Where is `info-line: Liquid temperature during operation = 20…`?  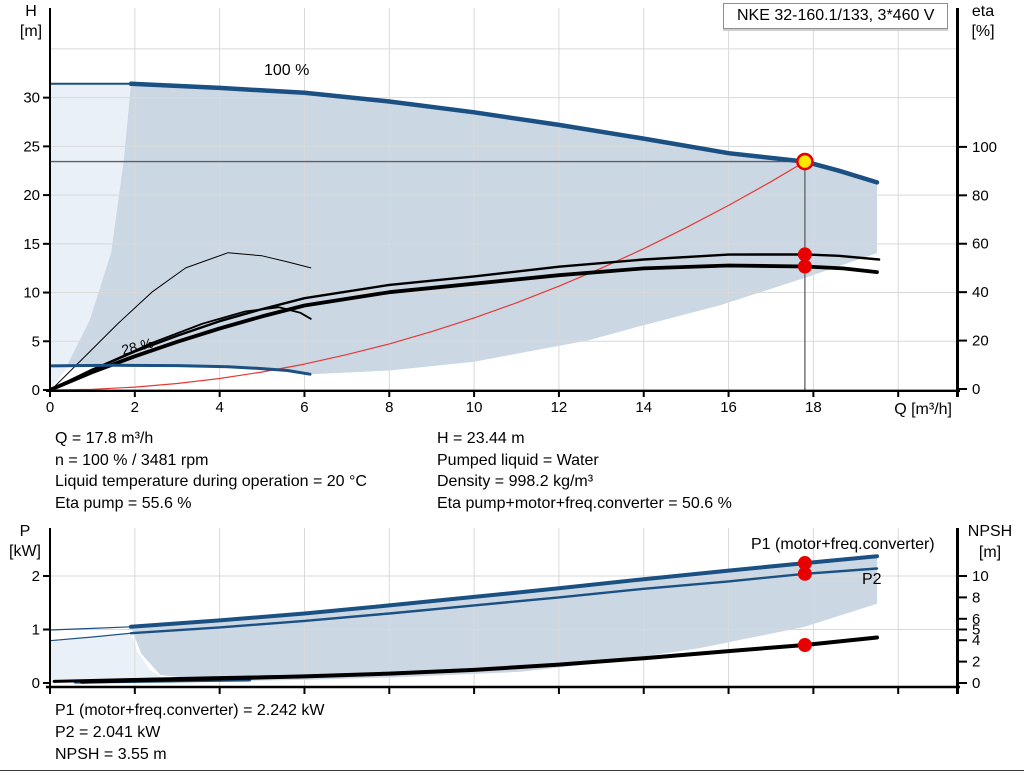
info-line: Liquid temperature during operation = 20… is located at coordinates (211, 481).